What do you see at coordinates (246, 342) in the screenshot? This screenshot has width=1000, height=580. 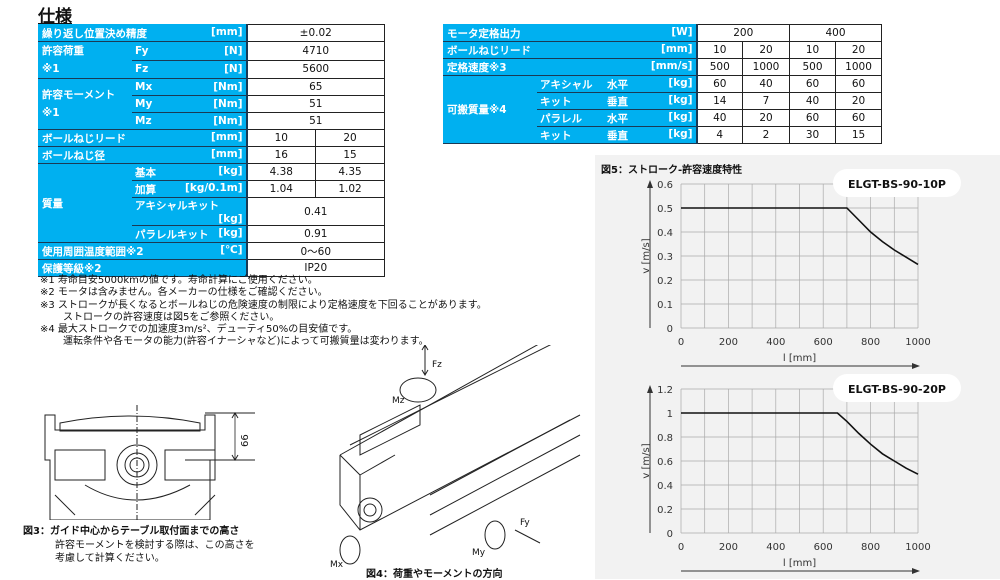 I see `note: 運転条件や各モータの能力(許容イナーシャなど)によって可搬質量は変わります。` at bounding box center [246, 342].